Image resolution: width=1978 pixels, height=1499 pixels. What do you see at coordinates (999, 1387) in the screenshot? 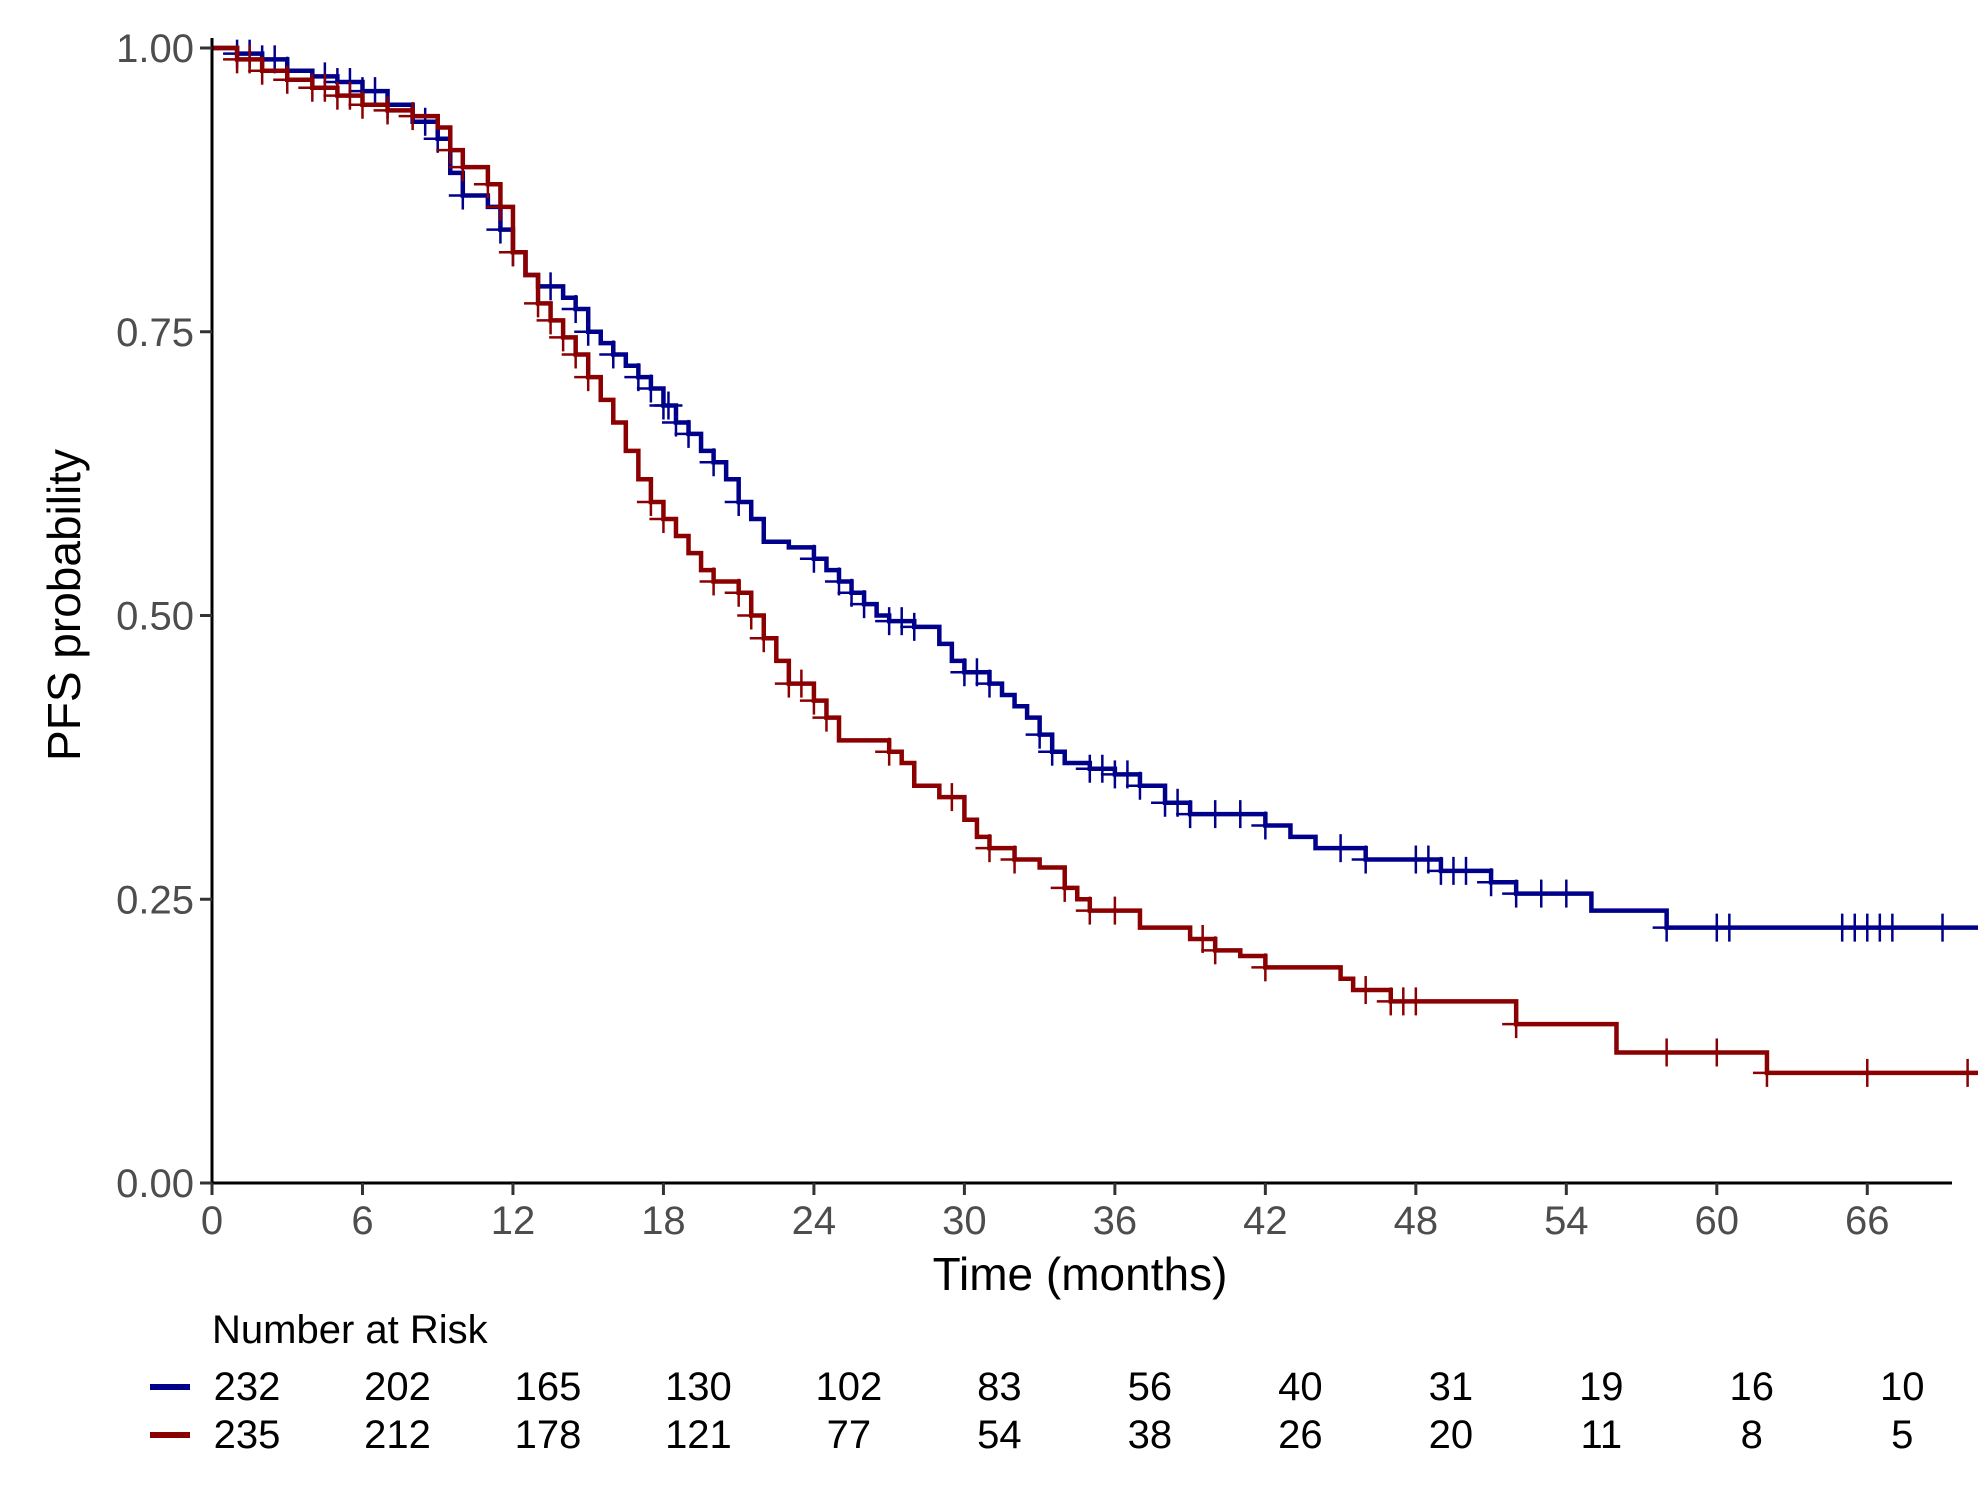
I see `risk-count-arm-blue: 83` at bounding box center [999, 1387].